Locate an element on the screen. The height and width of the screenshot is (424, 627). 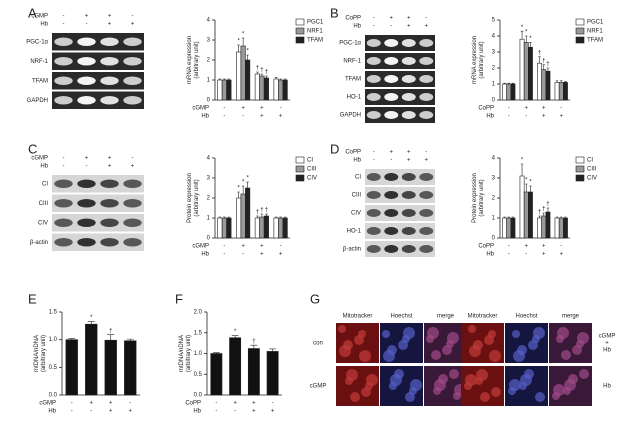
blot-row-label: β-actin is located at coordinates (352, 250).